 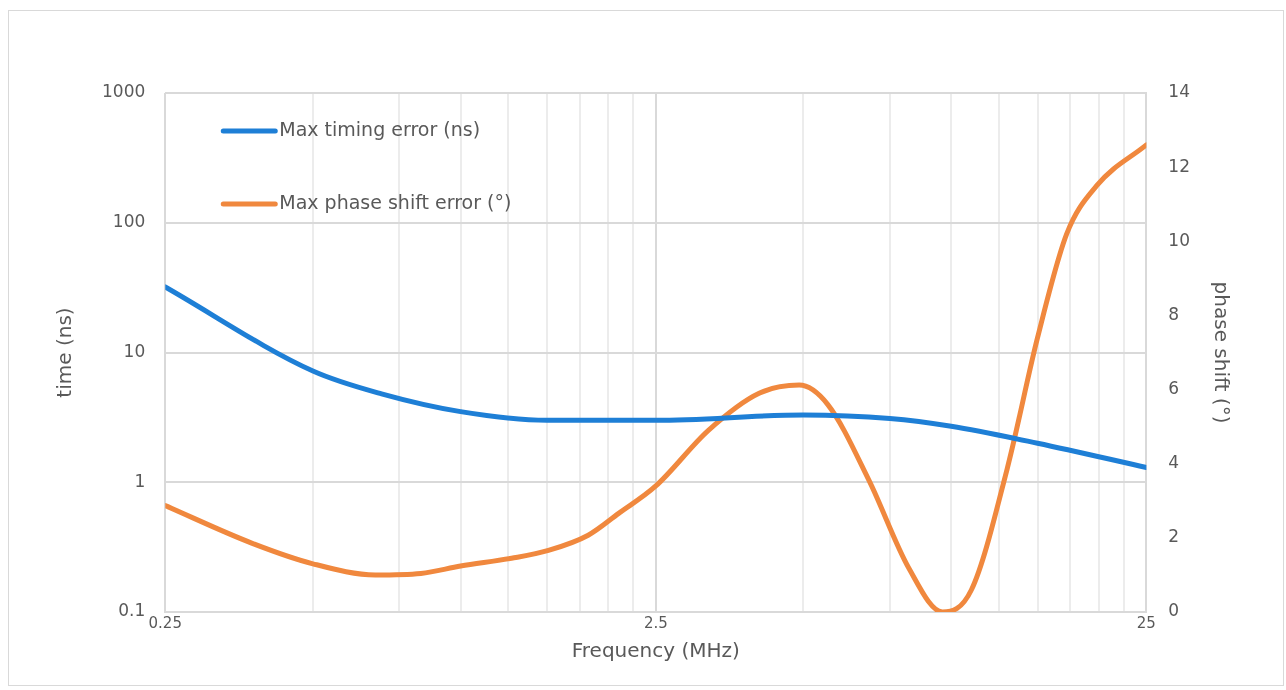 I want to click on y2-tick-label: 8, so click(x=1174, y=313).